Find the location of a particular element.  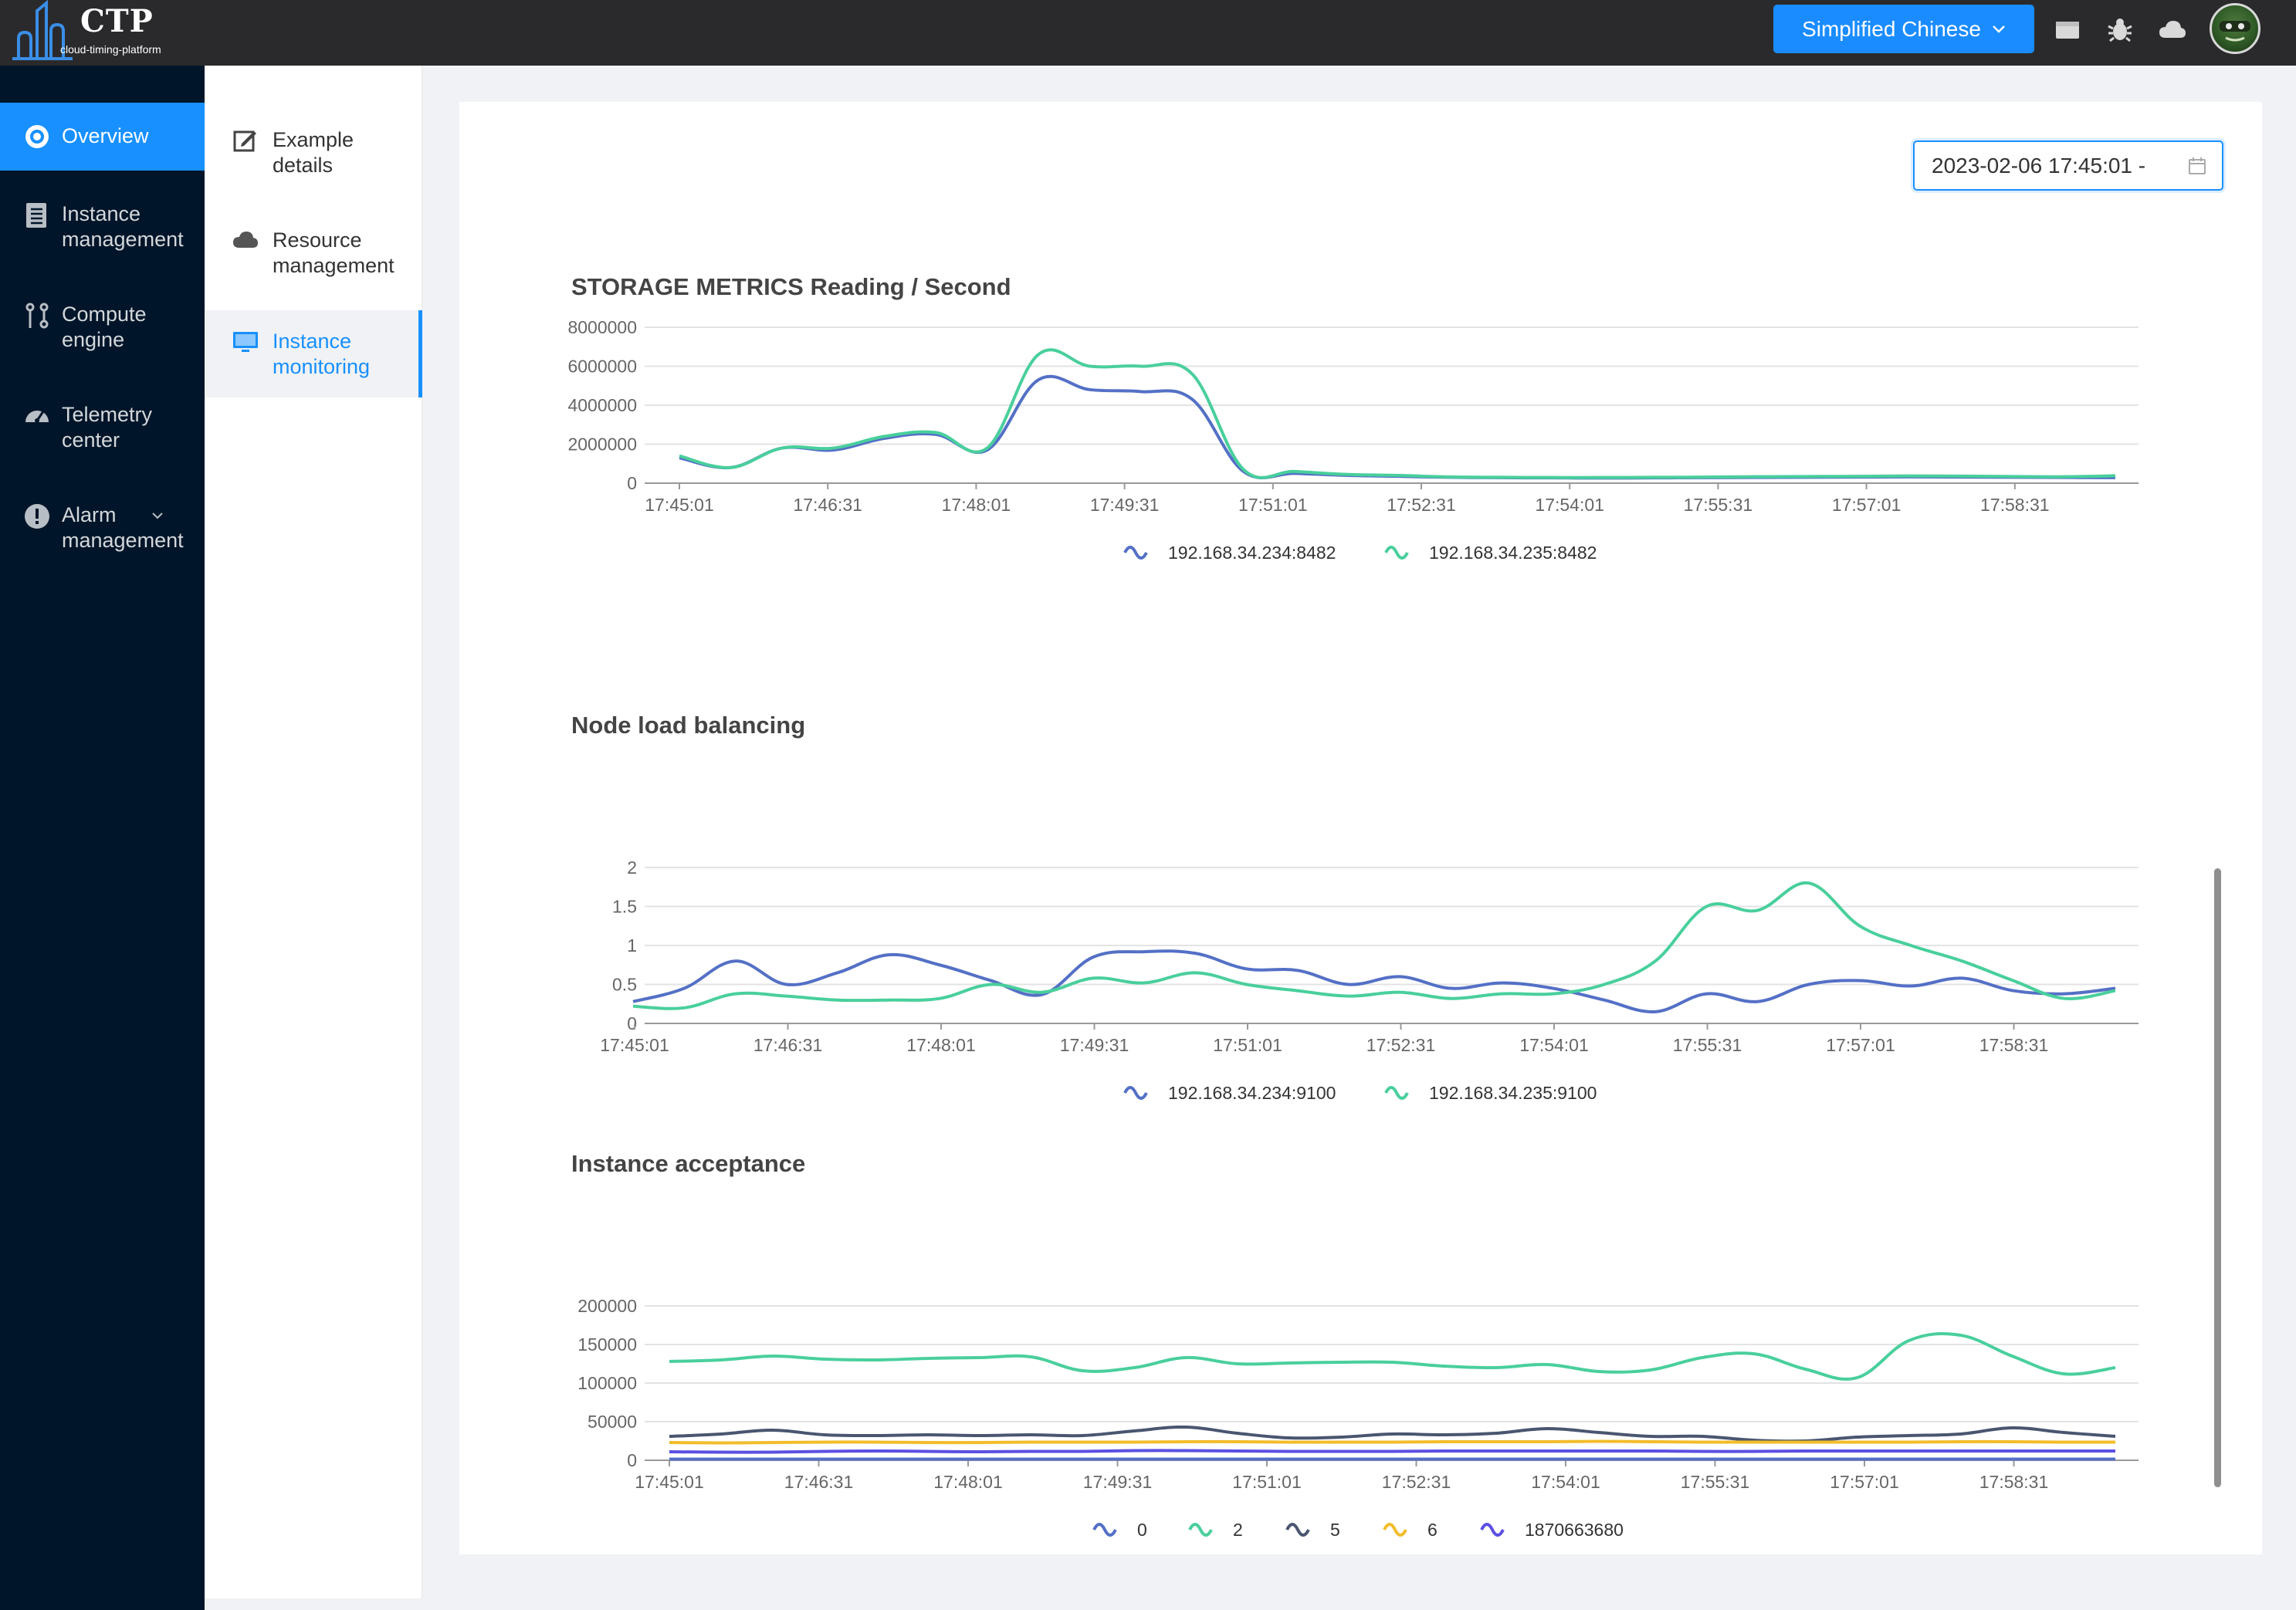

sidebar-item-overview: Overview is located at coordinates (102, 137).